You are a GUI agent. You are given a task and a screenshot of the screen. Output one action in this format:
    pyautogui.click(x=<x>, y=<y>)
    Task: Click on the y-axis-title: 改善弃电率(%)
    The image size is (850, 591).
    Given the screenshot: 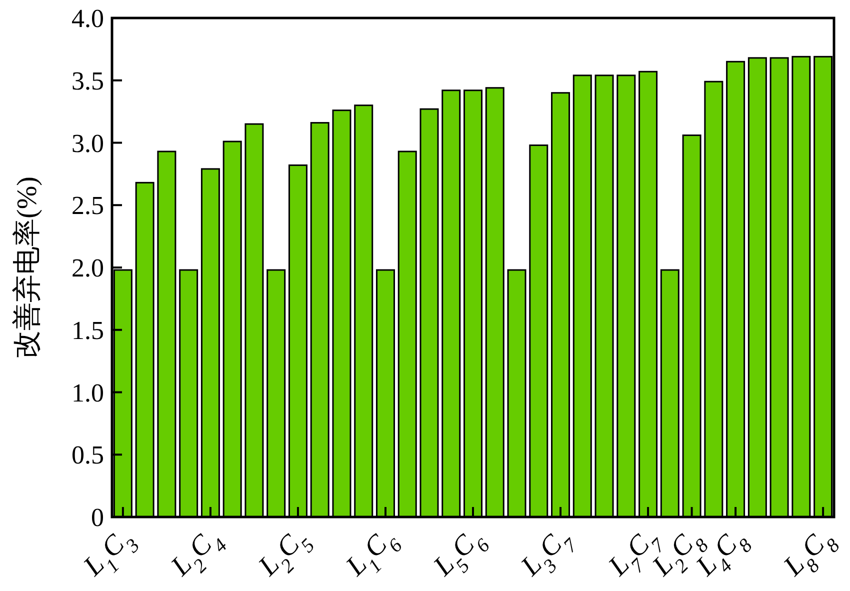 What is the action you would take?
    pyautogui.click(x=27, y=267)
    